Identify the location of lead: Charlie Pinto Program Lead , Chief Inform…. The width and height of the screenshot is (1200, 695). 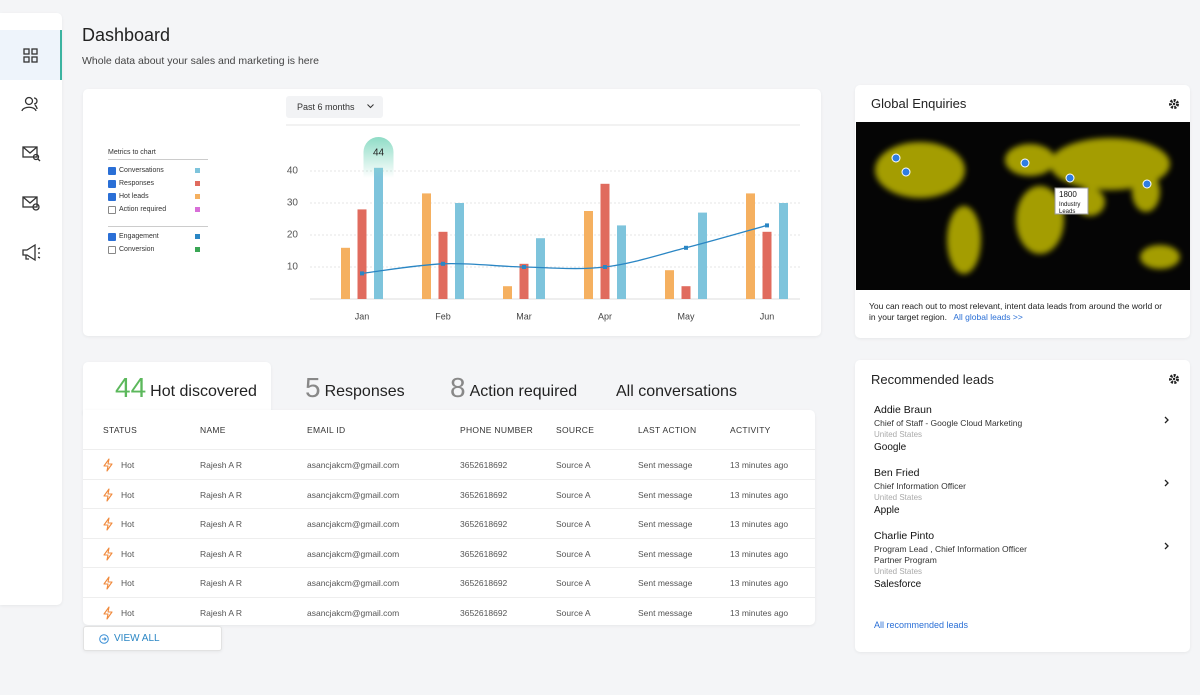
(1022, 560).